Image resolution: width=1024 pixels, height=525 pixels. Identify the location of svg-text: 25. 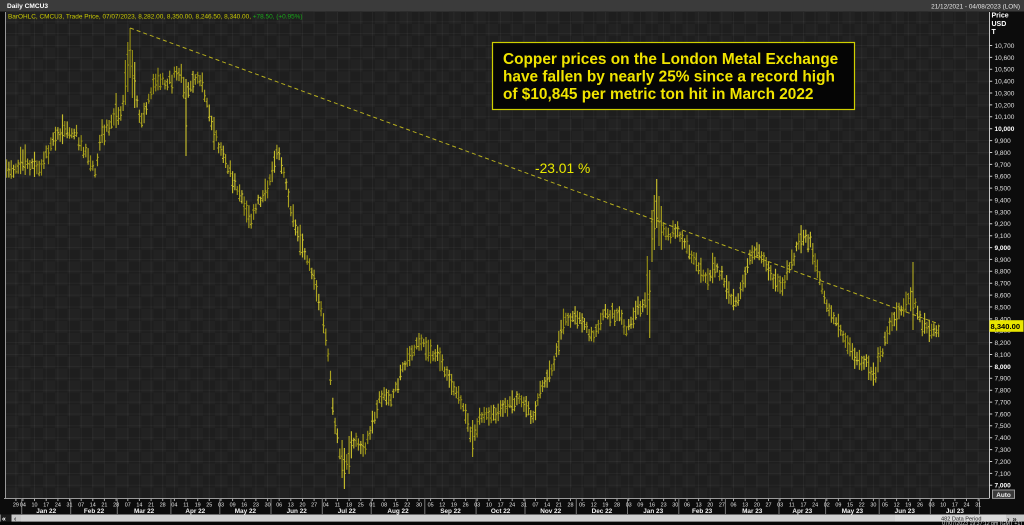
(209, 506).